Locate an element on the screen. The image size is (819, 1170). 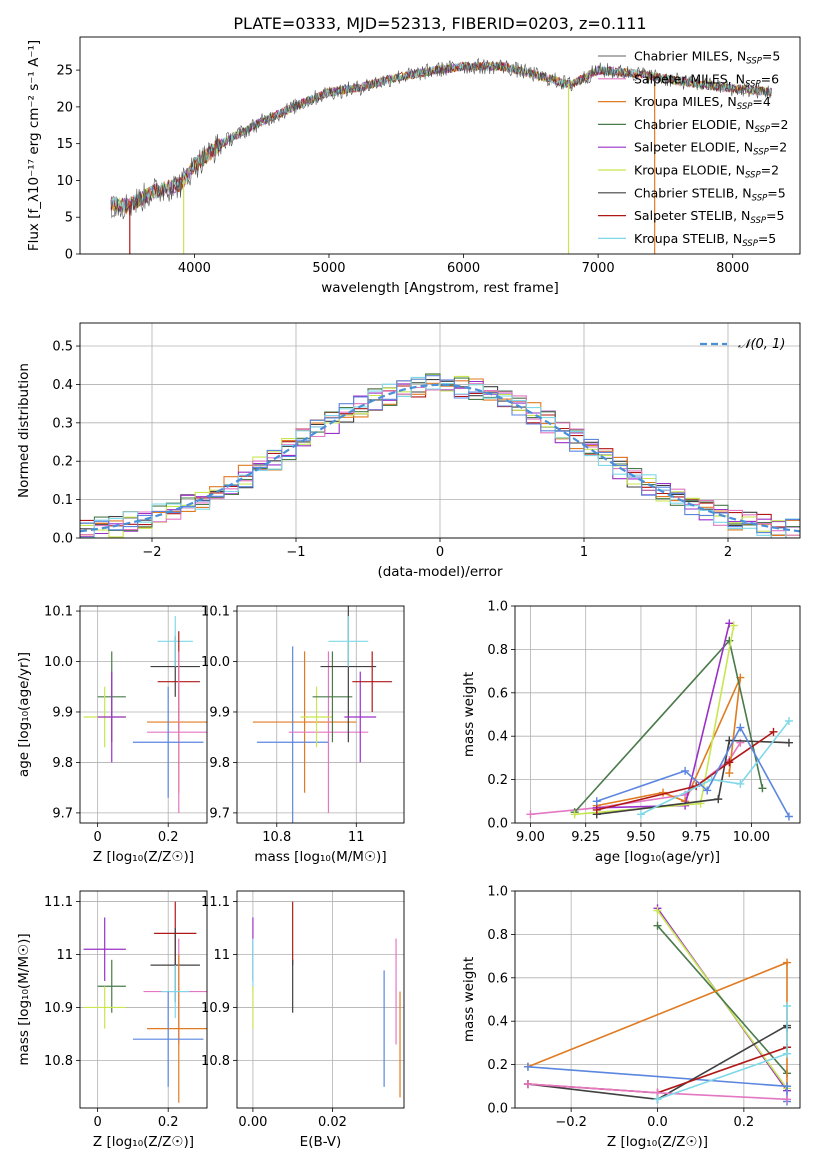
x-tick-label: 8000 is located at coordinates (732, 268).